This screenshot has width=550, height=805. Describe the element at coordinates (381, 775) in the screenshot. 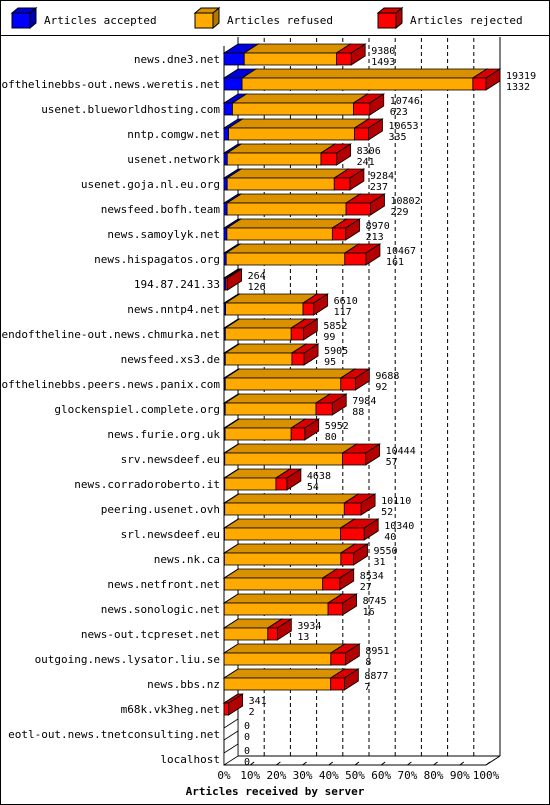

I see `x-tick-label: 60%` at that location.